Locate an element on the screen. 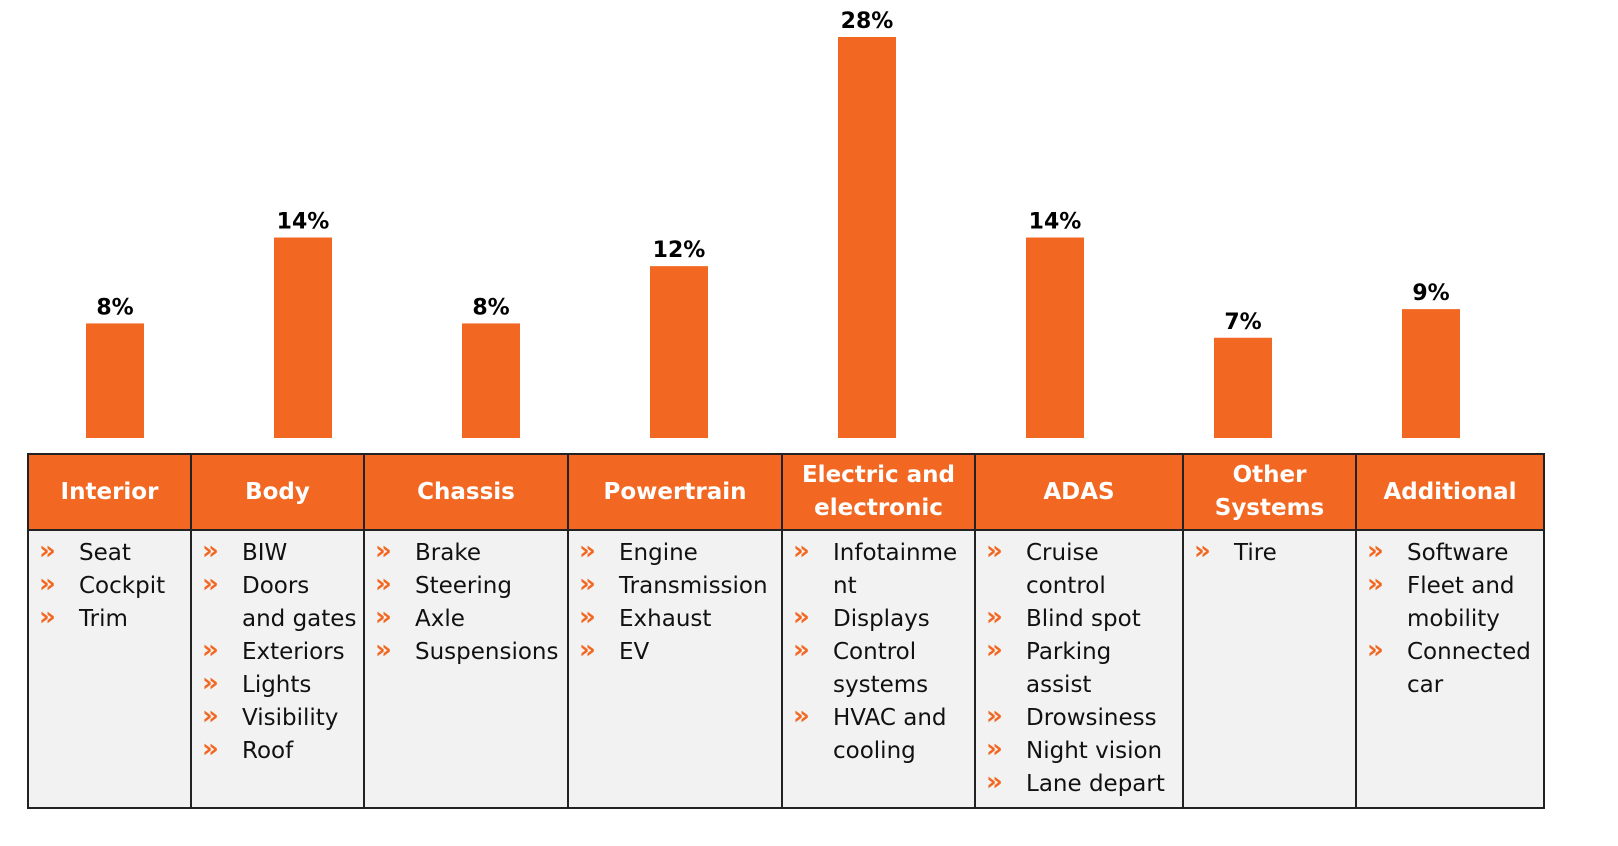 The width and height of the screenshot is (1618, 846). item-text: Night vision is located at coordinates (1094, 751).